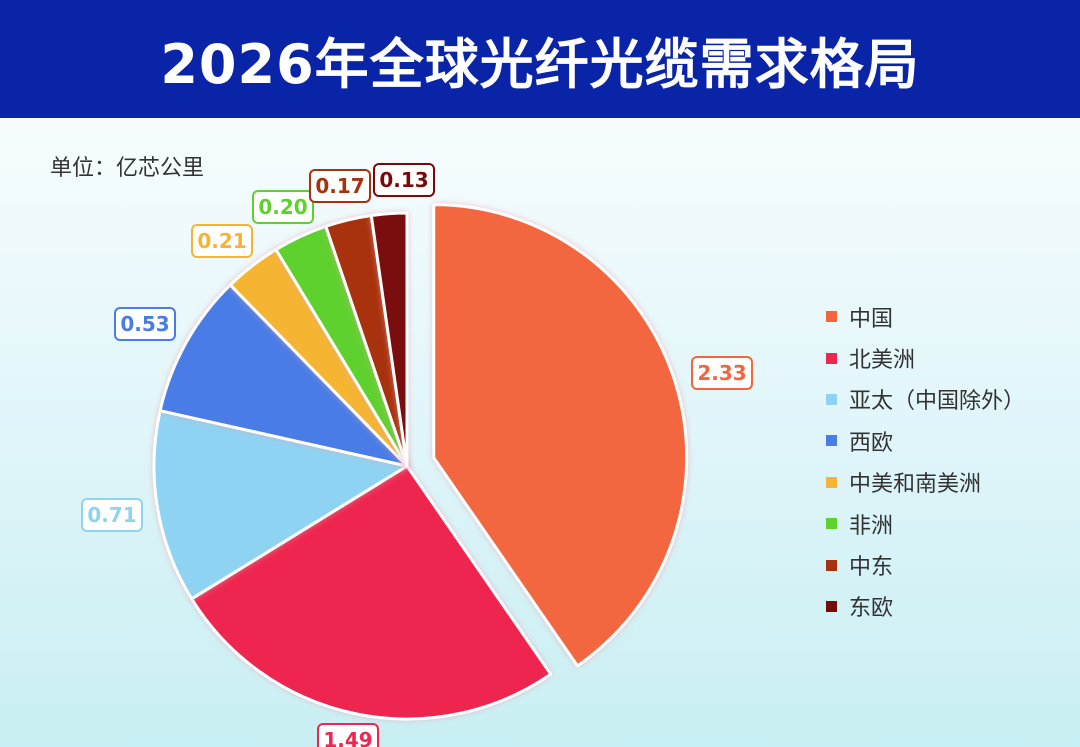 Image resolution: width=1080 pixels, height=747 pixels. Describe the element at coordinates (540, 64) in the screenshot. I see `chart-title: 2026年全球光纤光缆需求格局` at that location.